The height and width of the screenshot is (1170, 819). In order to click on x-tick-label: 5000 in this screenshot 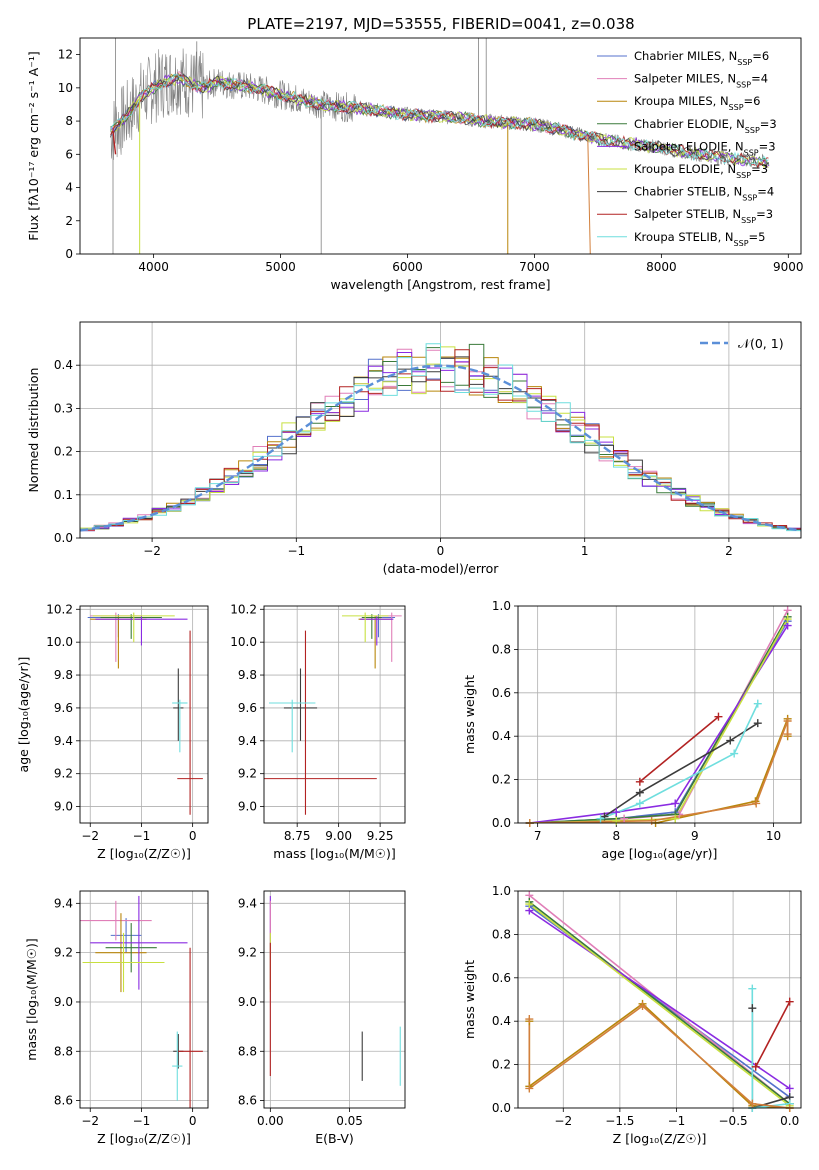, I will do `click(280, 267)`.